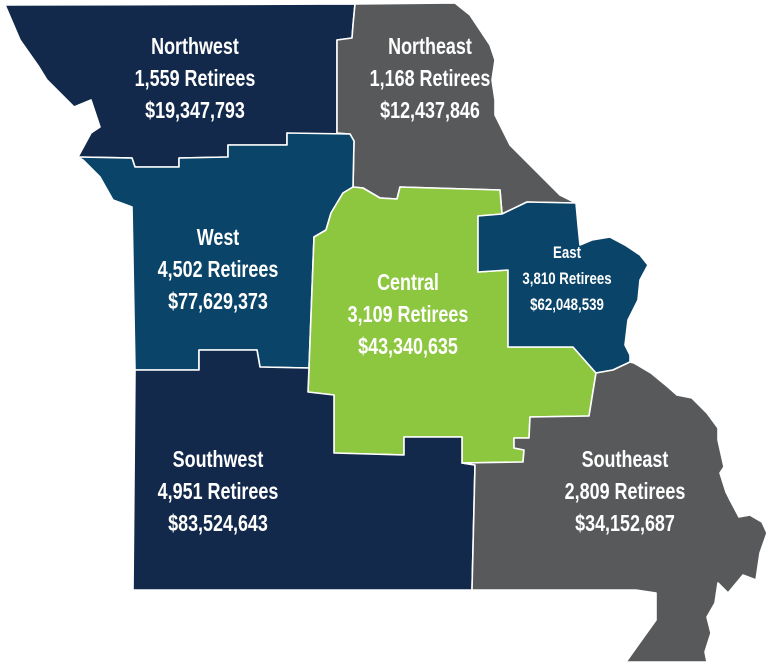 The image size is (768, 665). I want to click on region-name: Southwest, so click(218, 459).